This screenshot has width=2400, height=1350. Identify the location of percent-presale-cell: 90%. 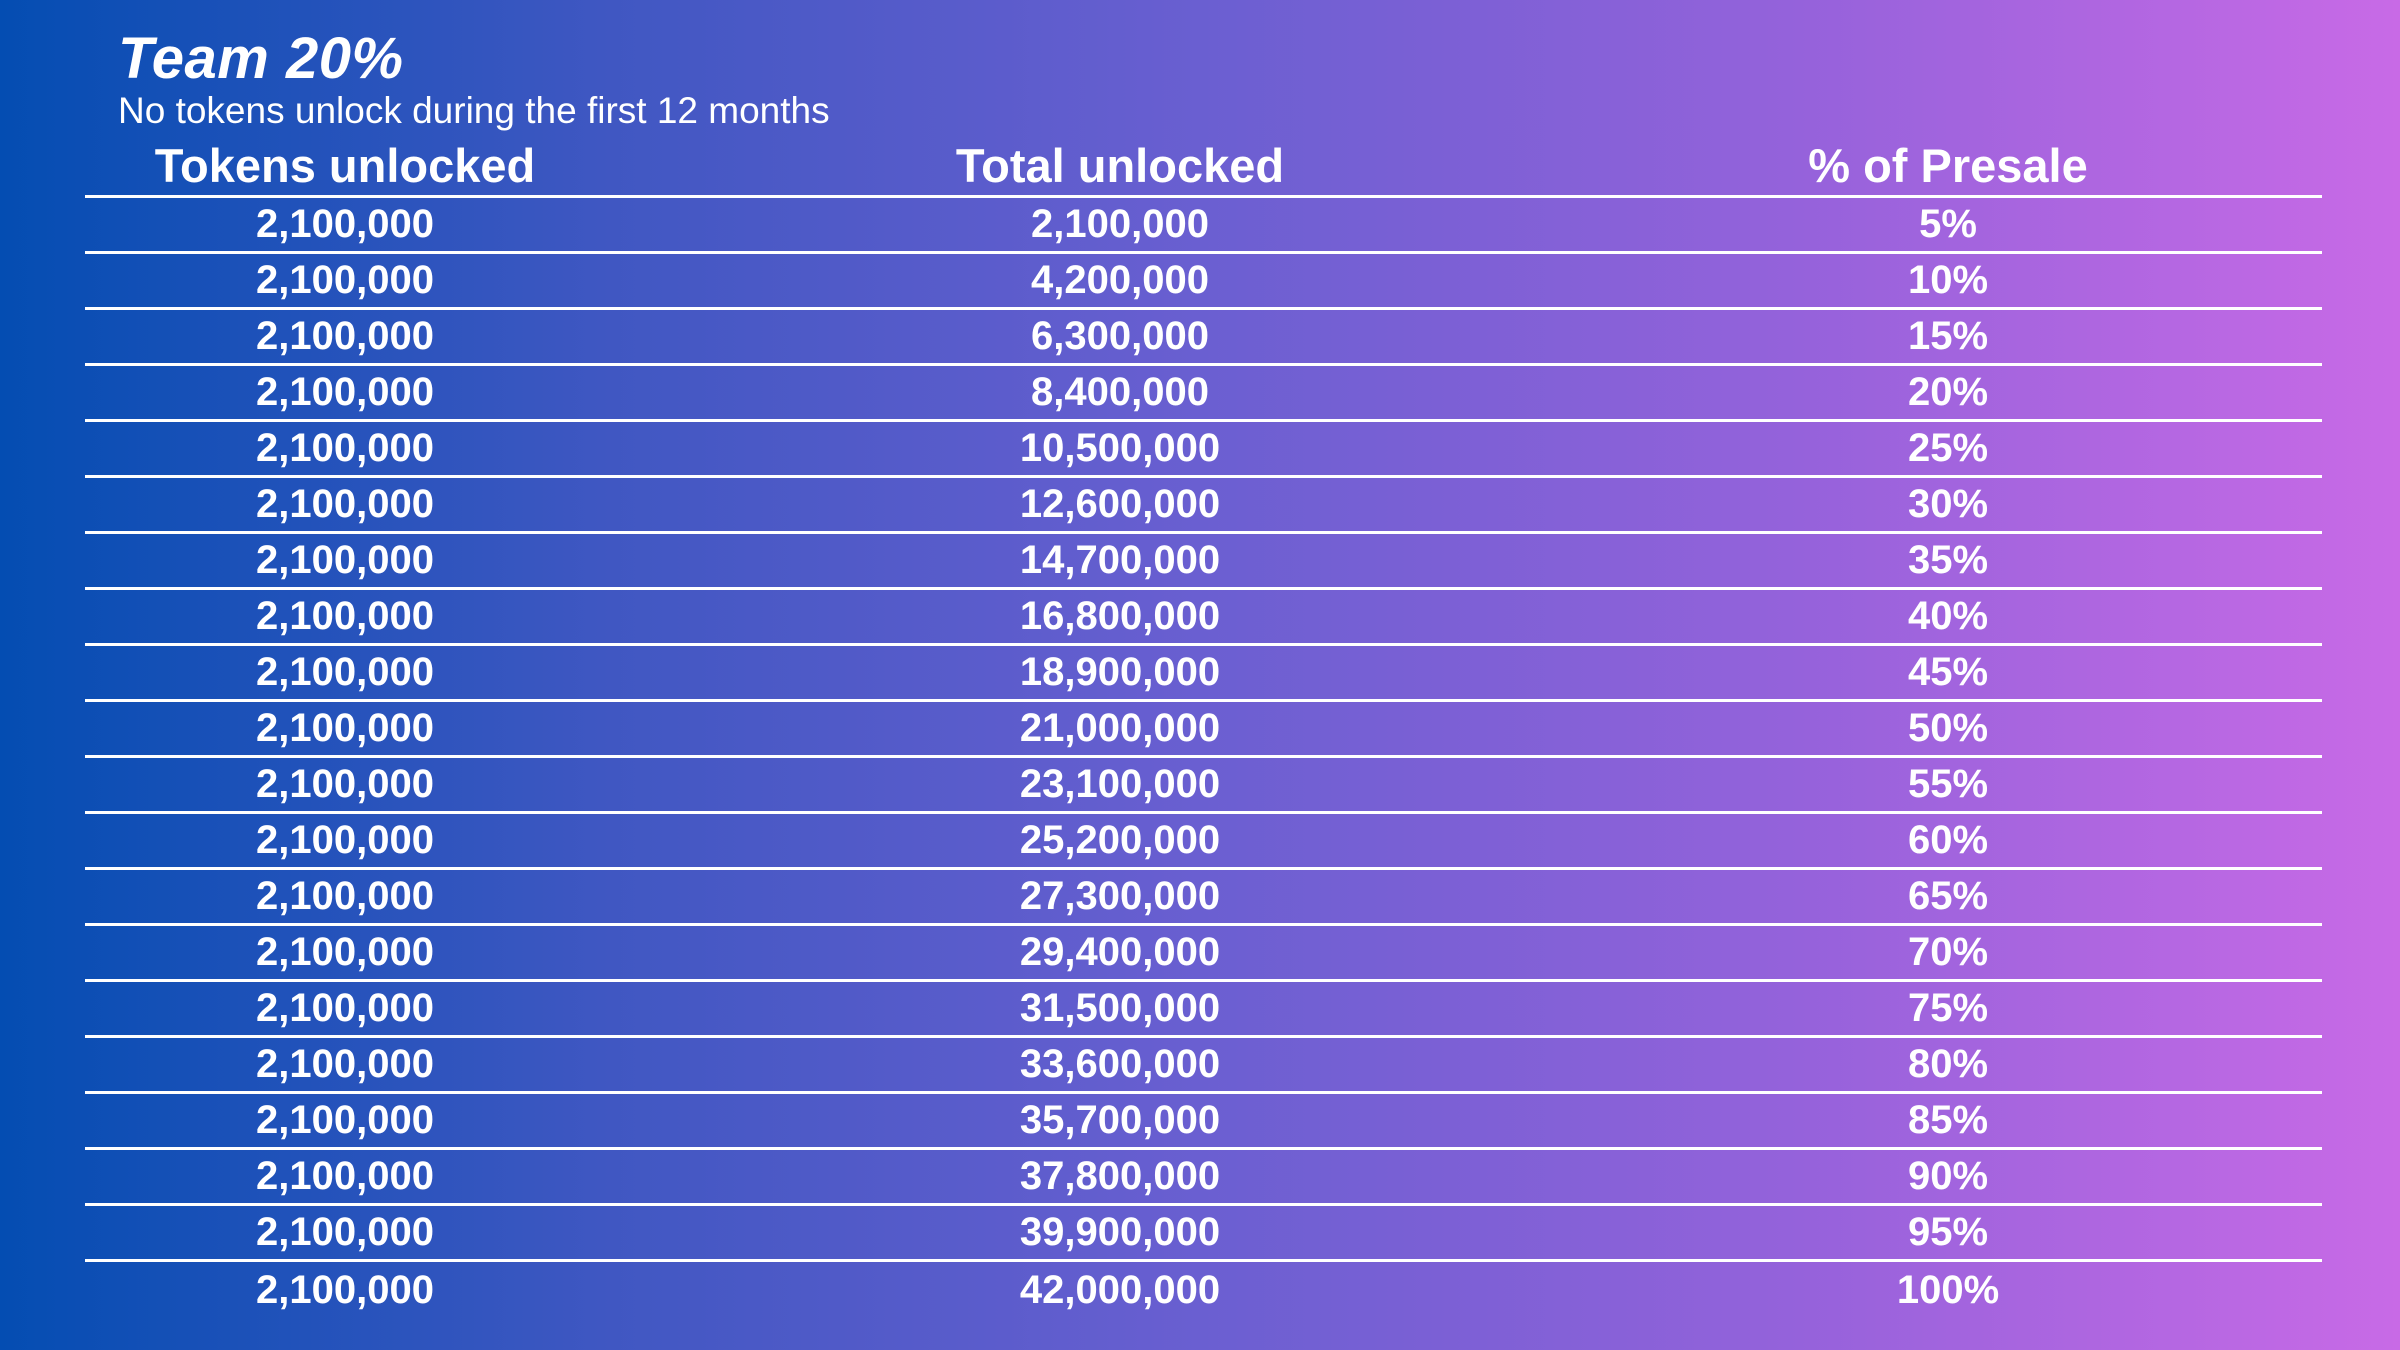
(1948, 1176).